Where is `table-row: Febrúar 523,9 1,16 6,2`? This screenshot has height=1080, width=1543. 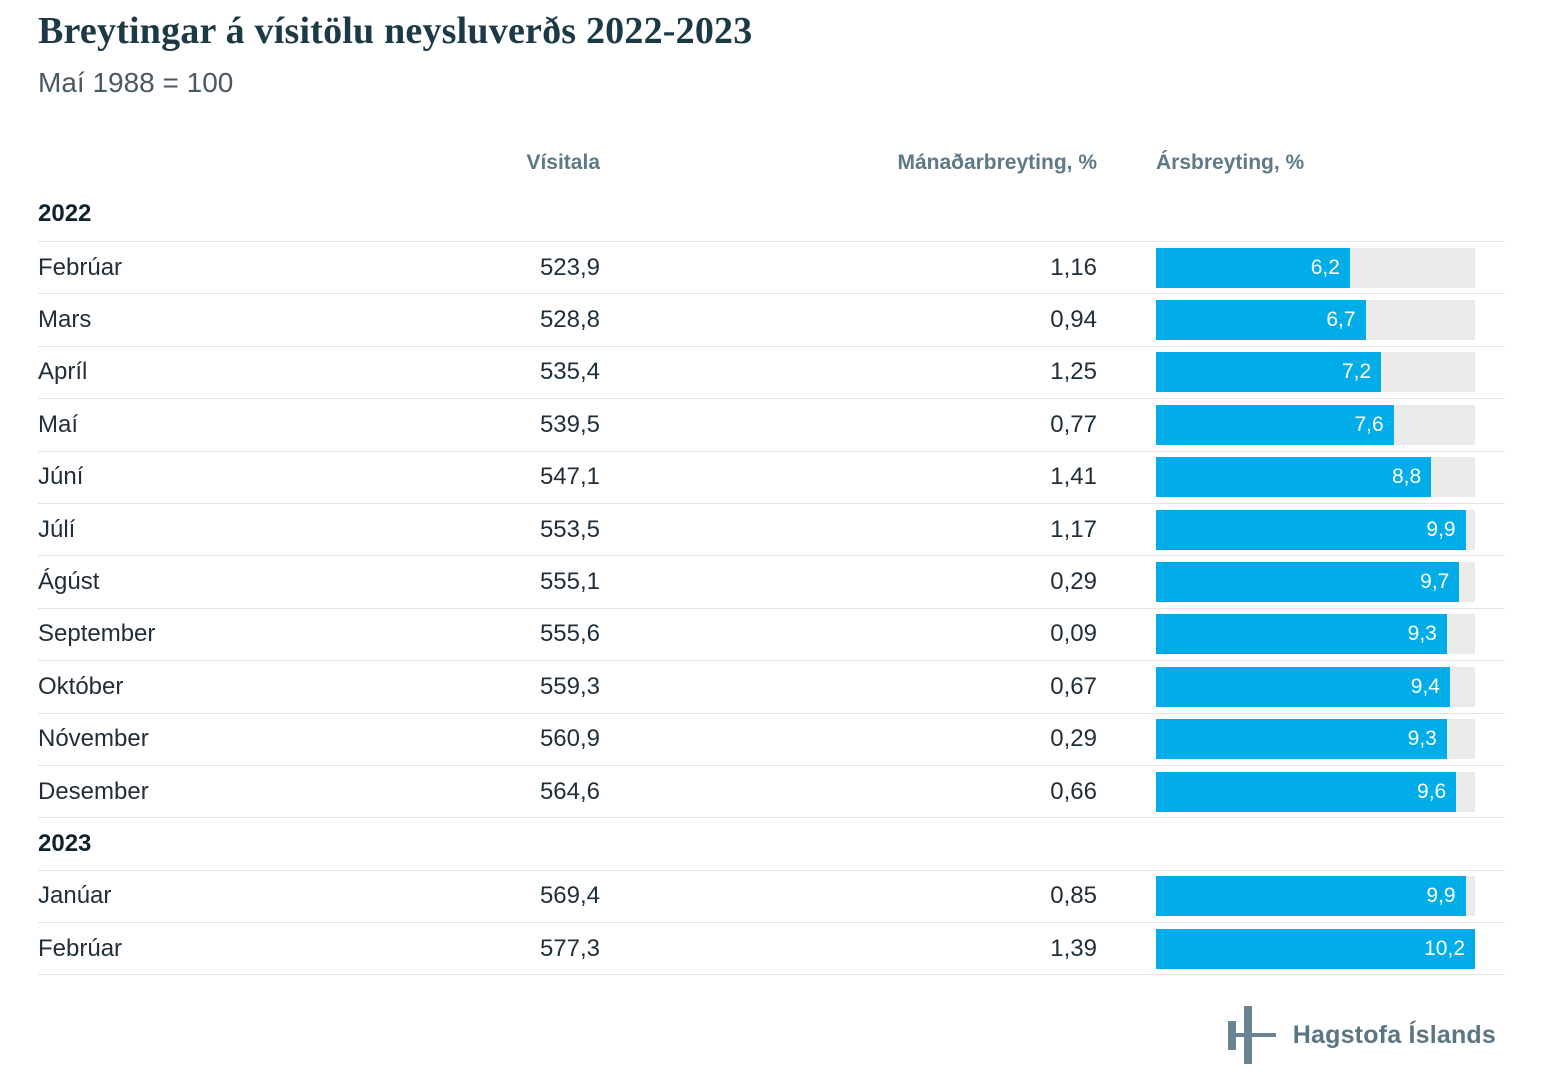 table-row: Febrúar 523,9 1,16 6,2 is located at coordinates (771, 268).